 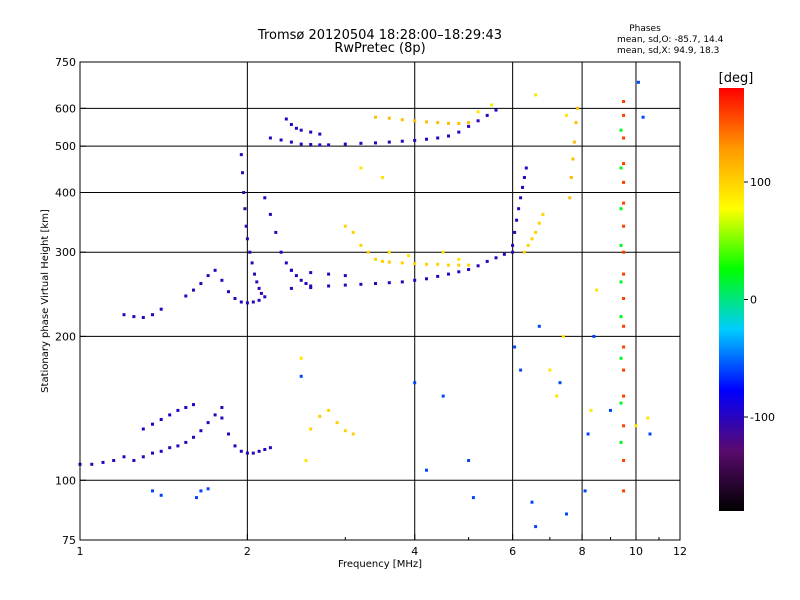 I want to click on x-tick-label: 8, so click(x=582, y=551).